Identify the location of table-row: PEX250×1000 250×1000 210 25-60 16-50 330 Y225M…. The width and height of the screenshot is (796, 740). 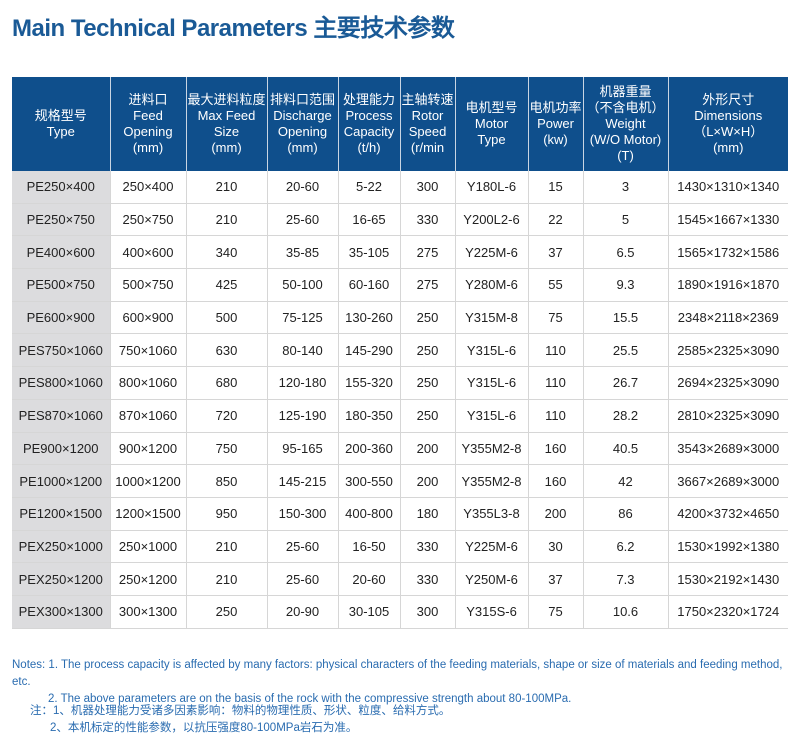
(400, 547).